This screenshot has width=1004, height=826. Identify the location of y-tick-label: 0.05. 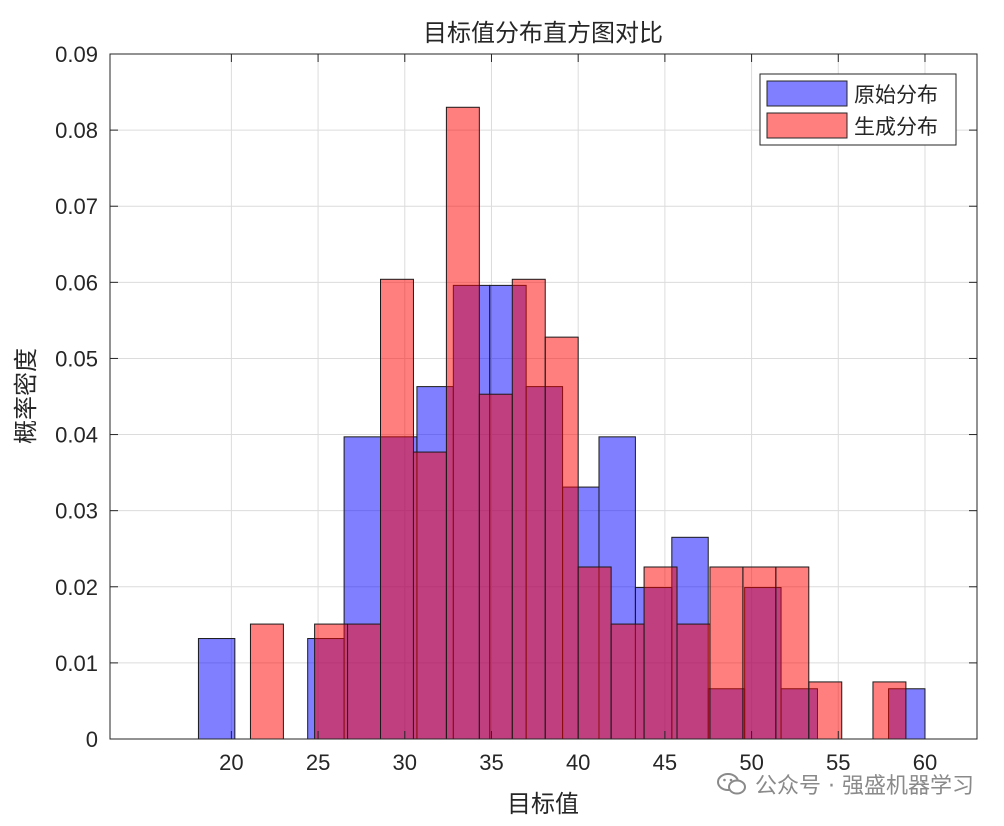
(76, 358).